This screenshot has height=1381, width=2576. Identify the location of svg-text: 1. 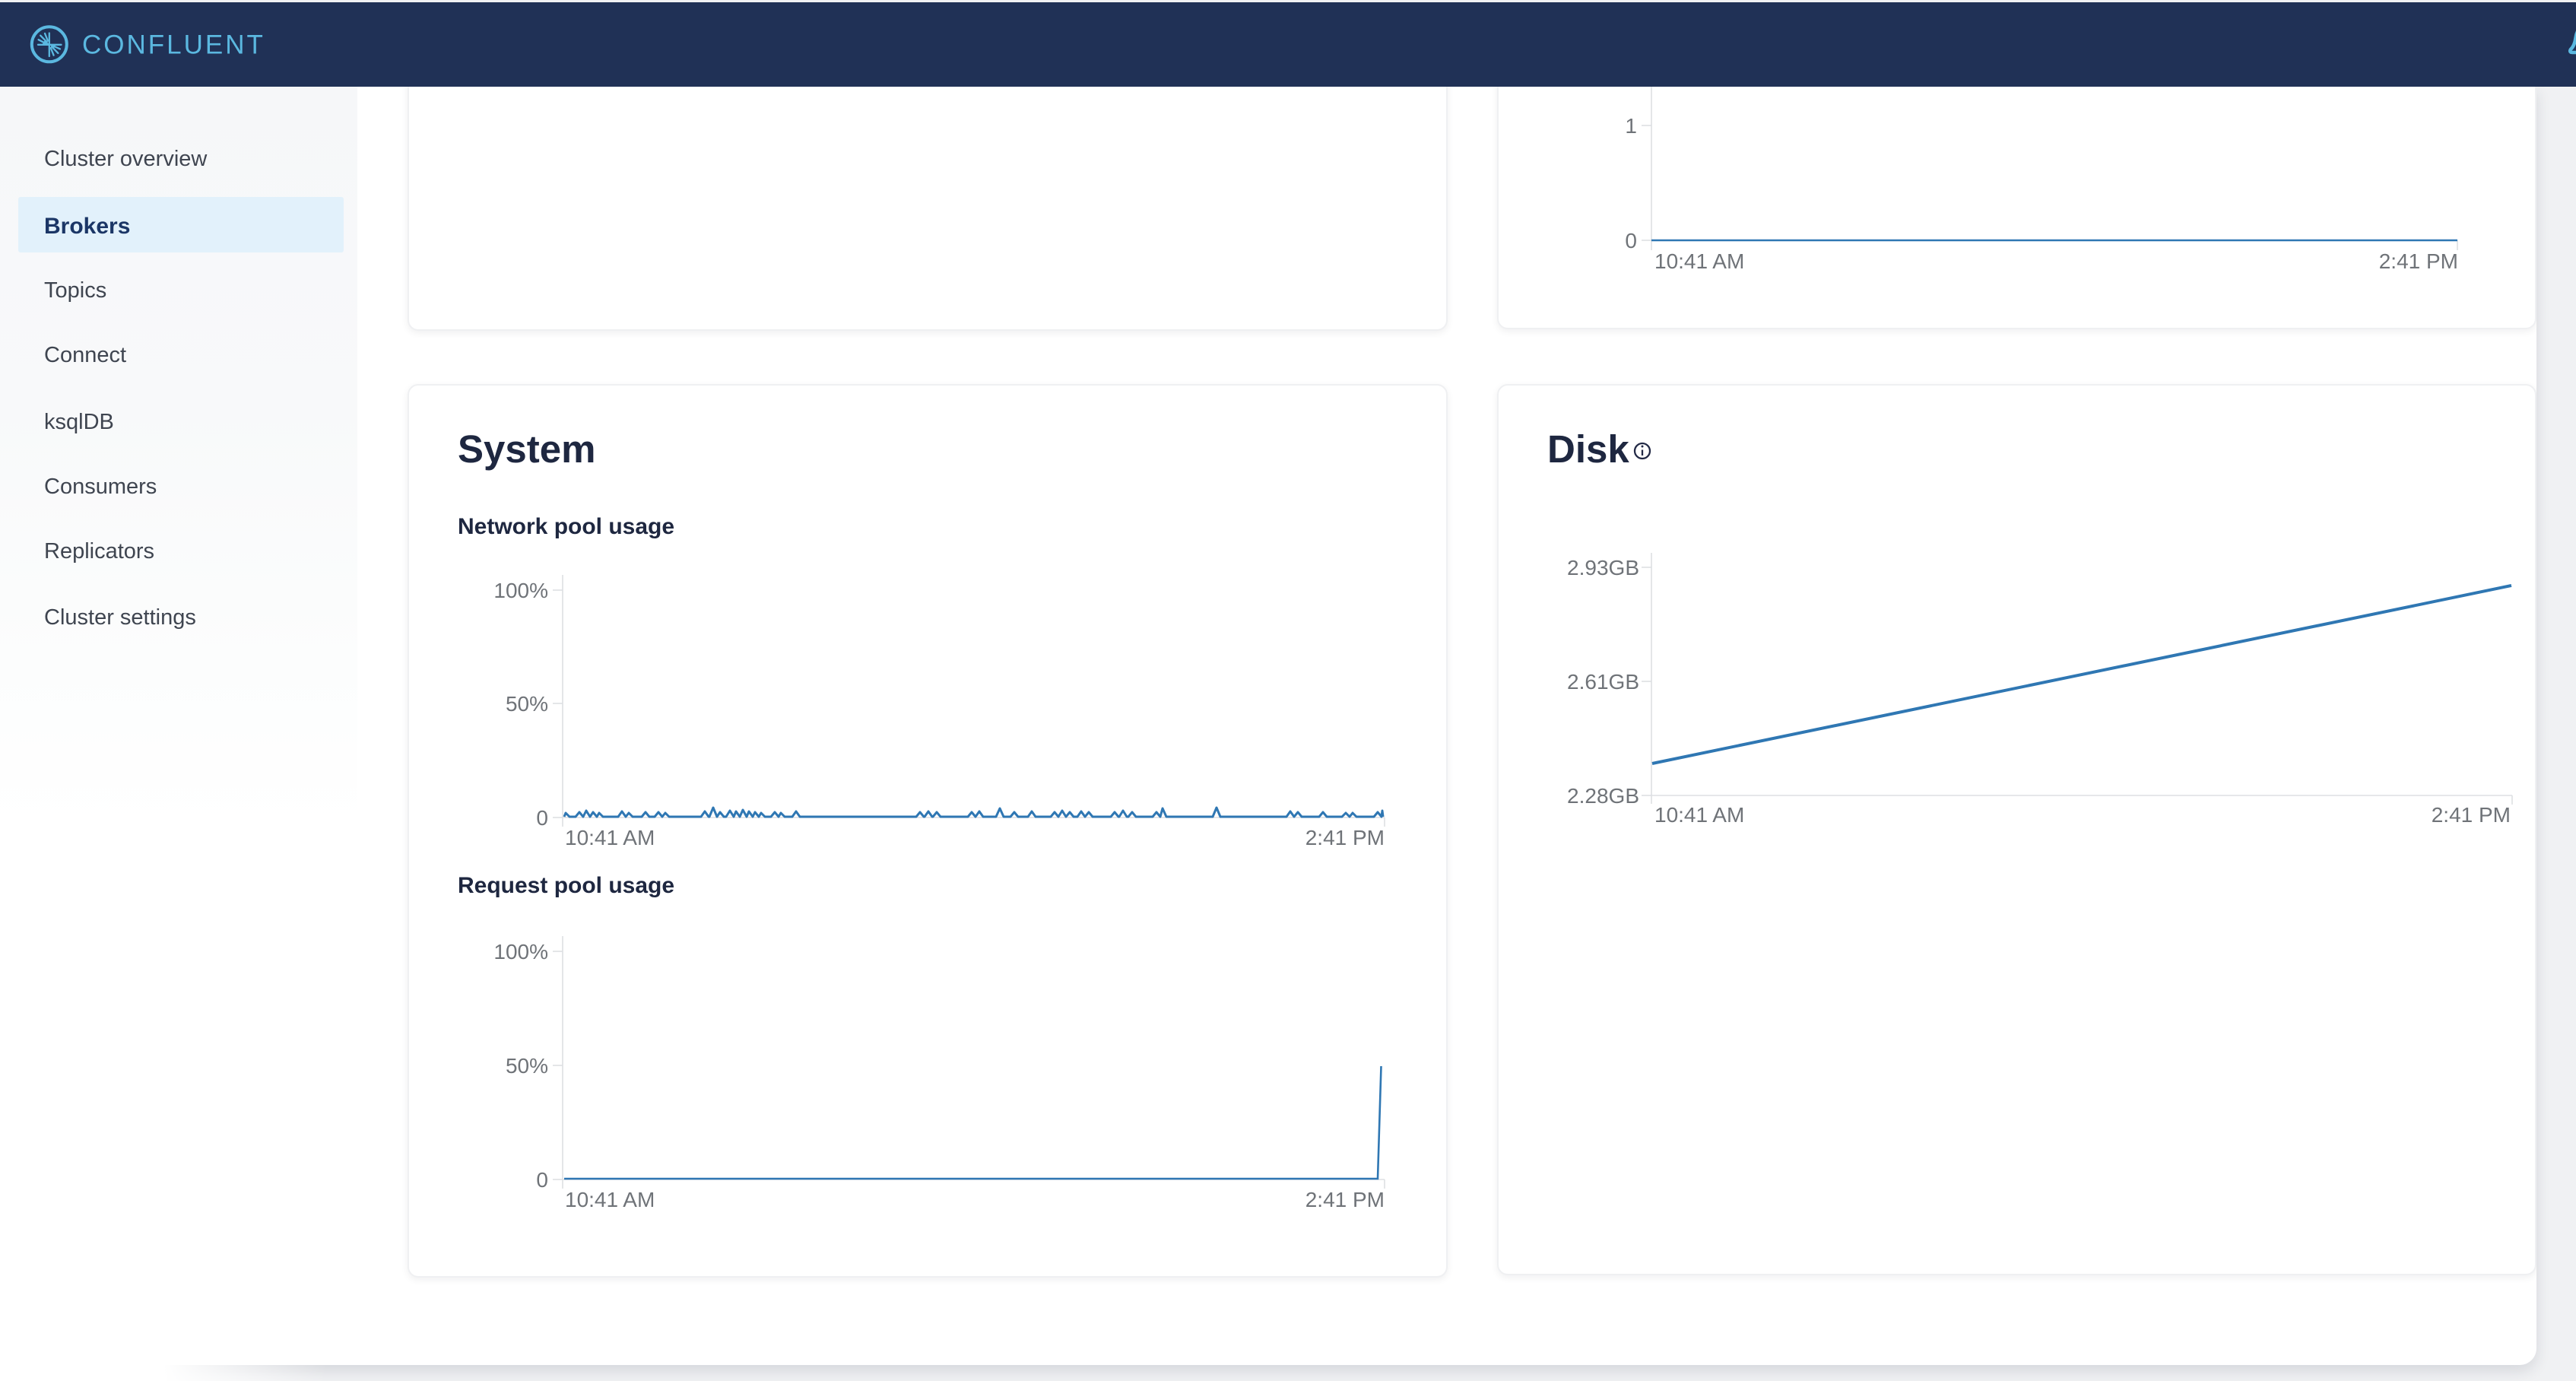
(1631, 126).